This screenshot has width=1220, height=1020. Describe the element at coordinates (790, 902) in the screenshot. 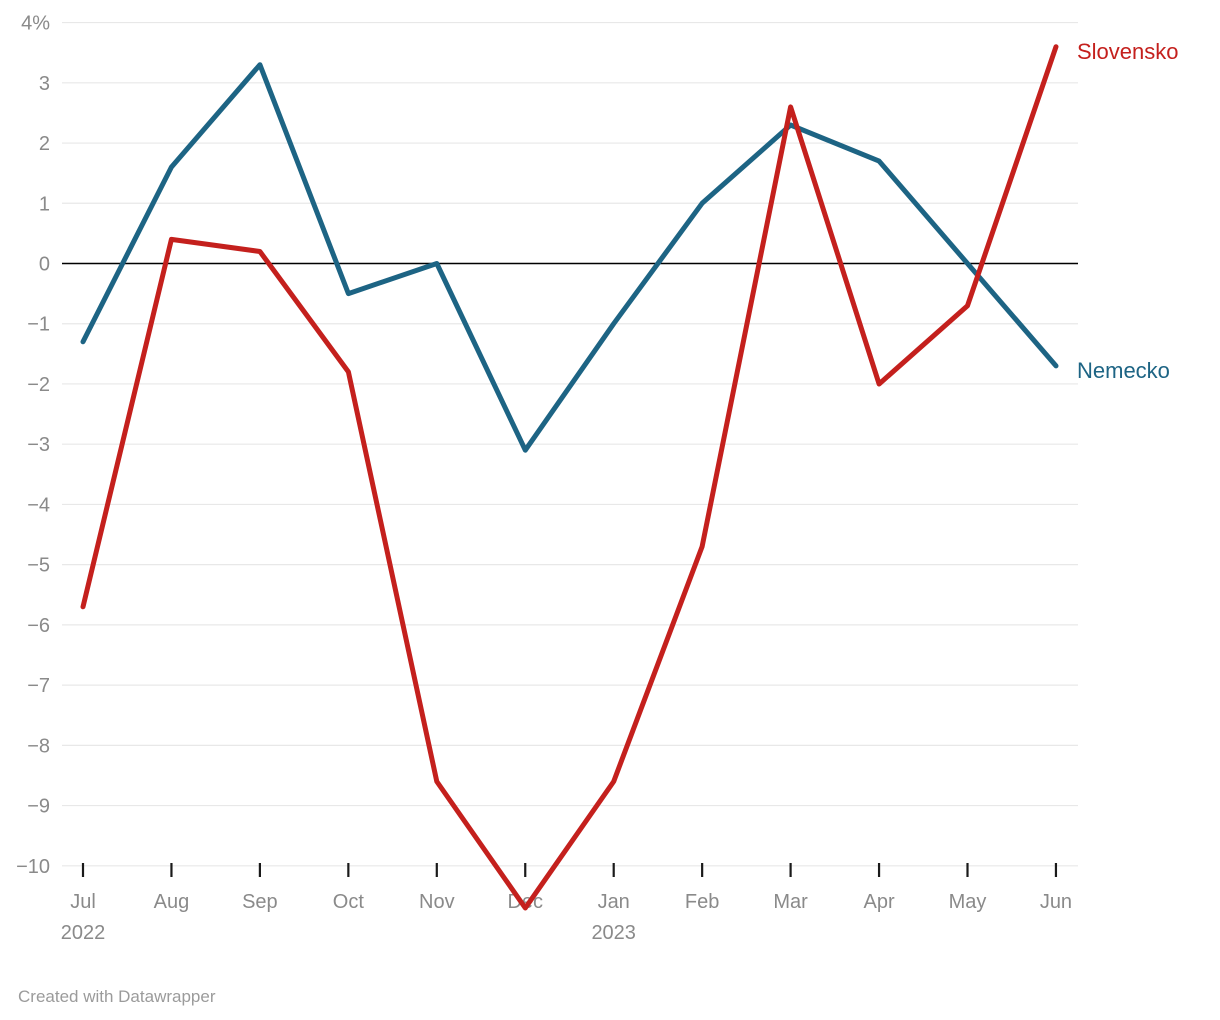

I see `x-tick-label: Mar` at that location.